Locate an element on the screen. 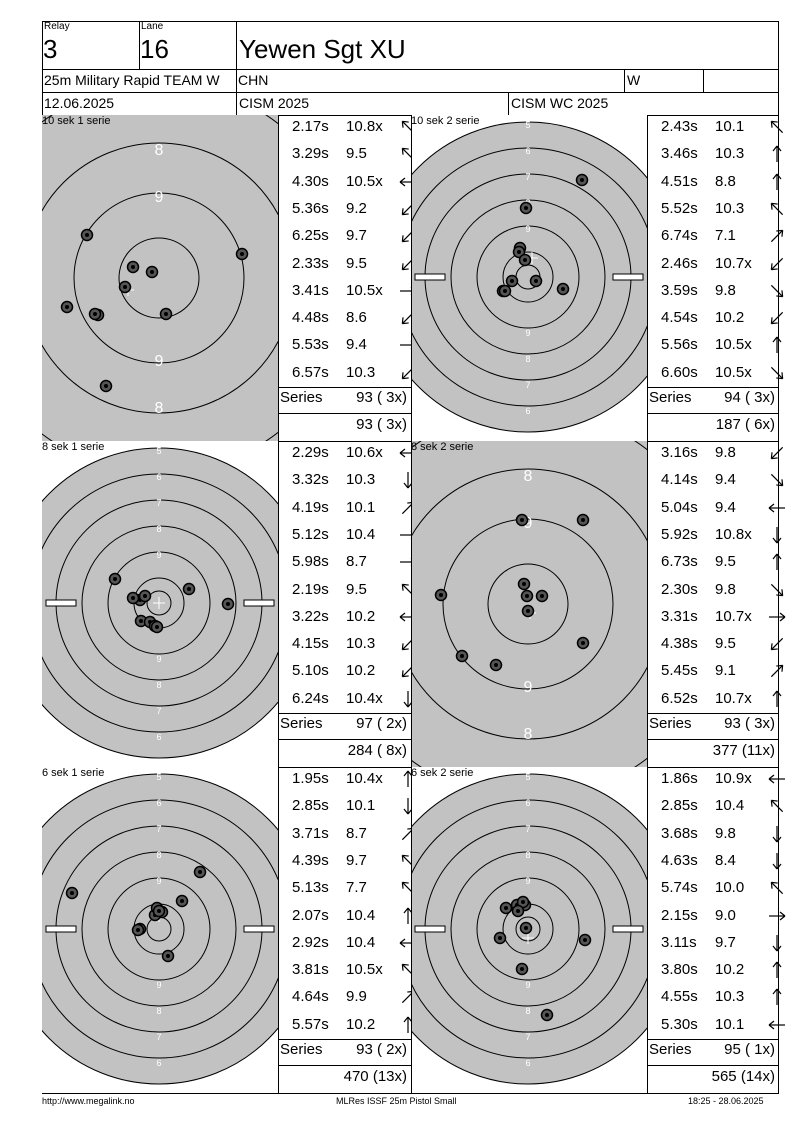  shot-time: 5.53s is located at coordinates (310, 345).